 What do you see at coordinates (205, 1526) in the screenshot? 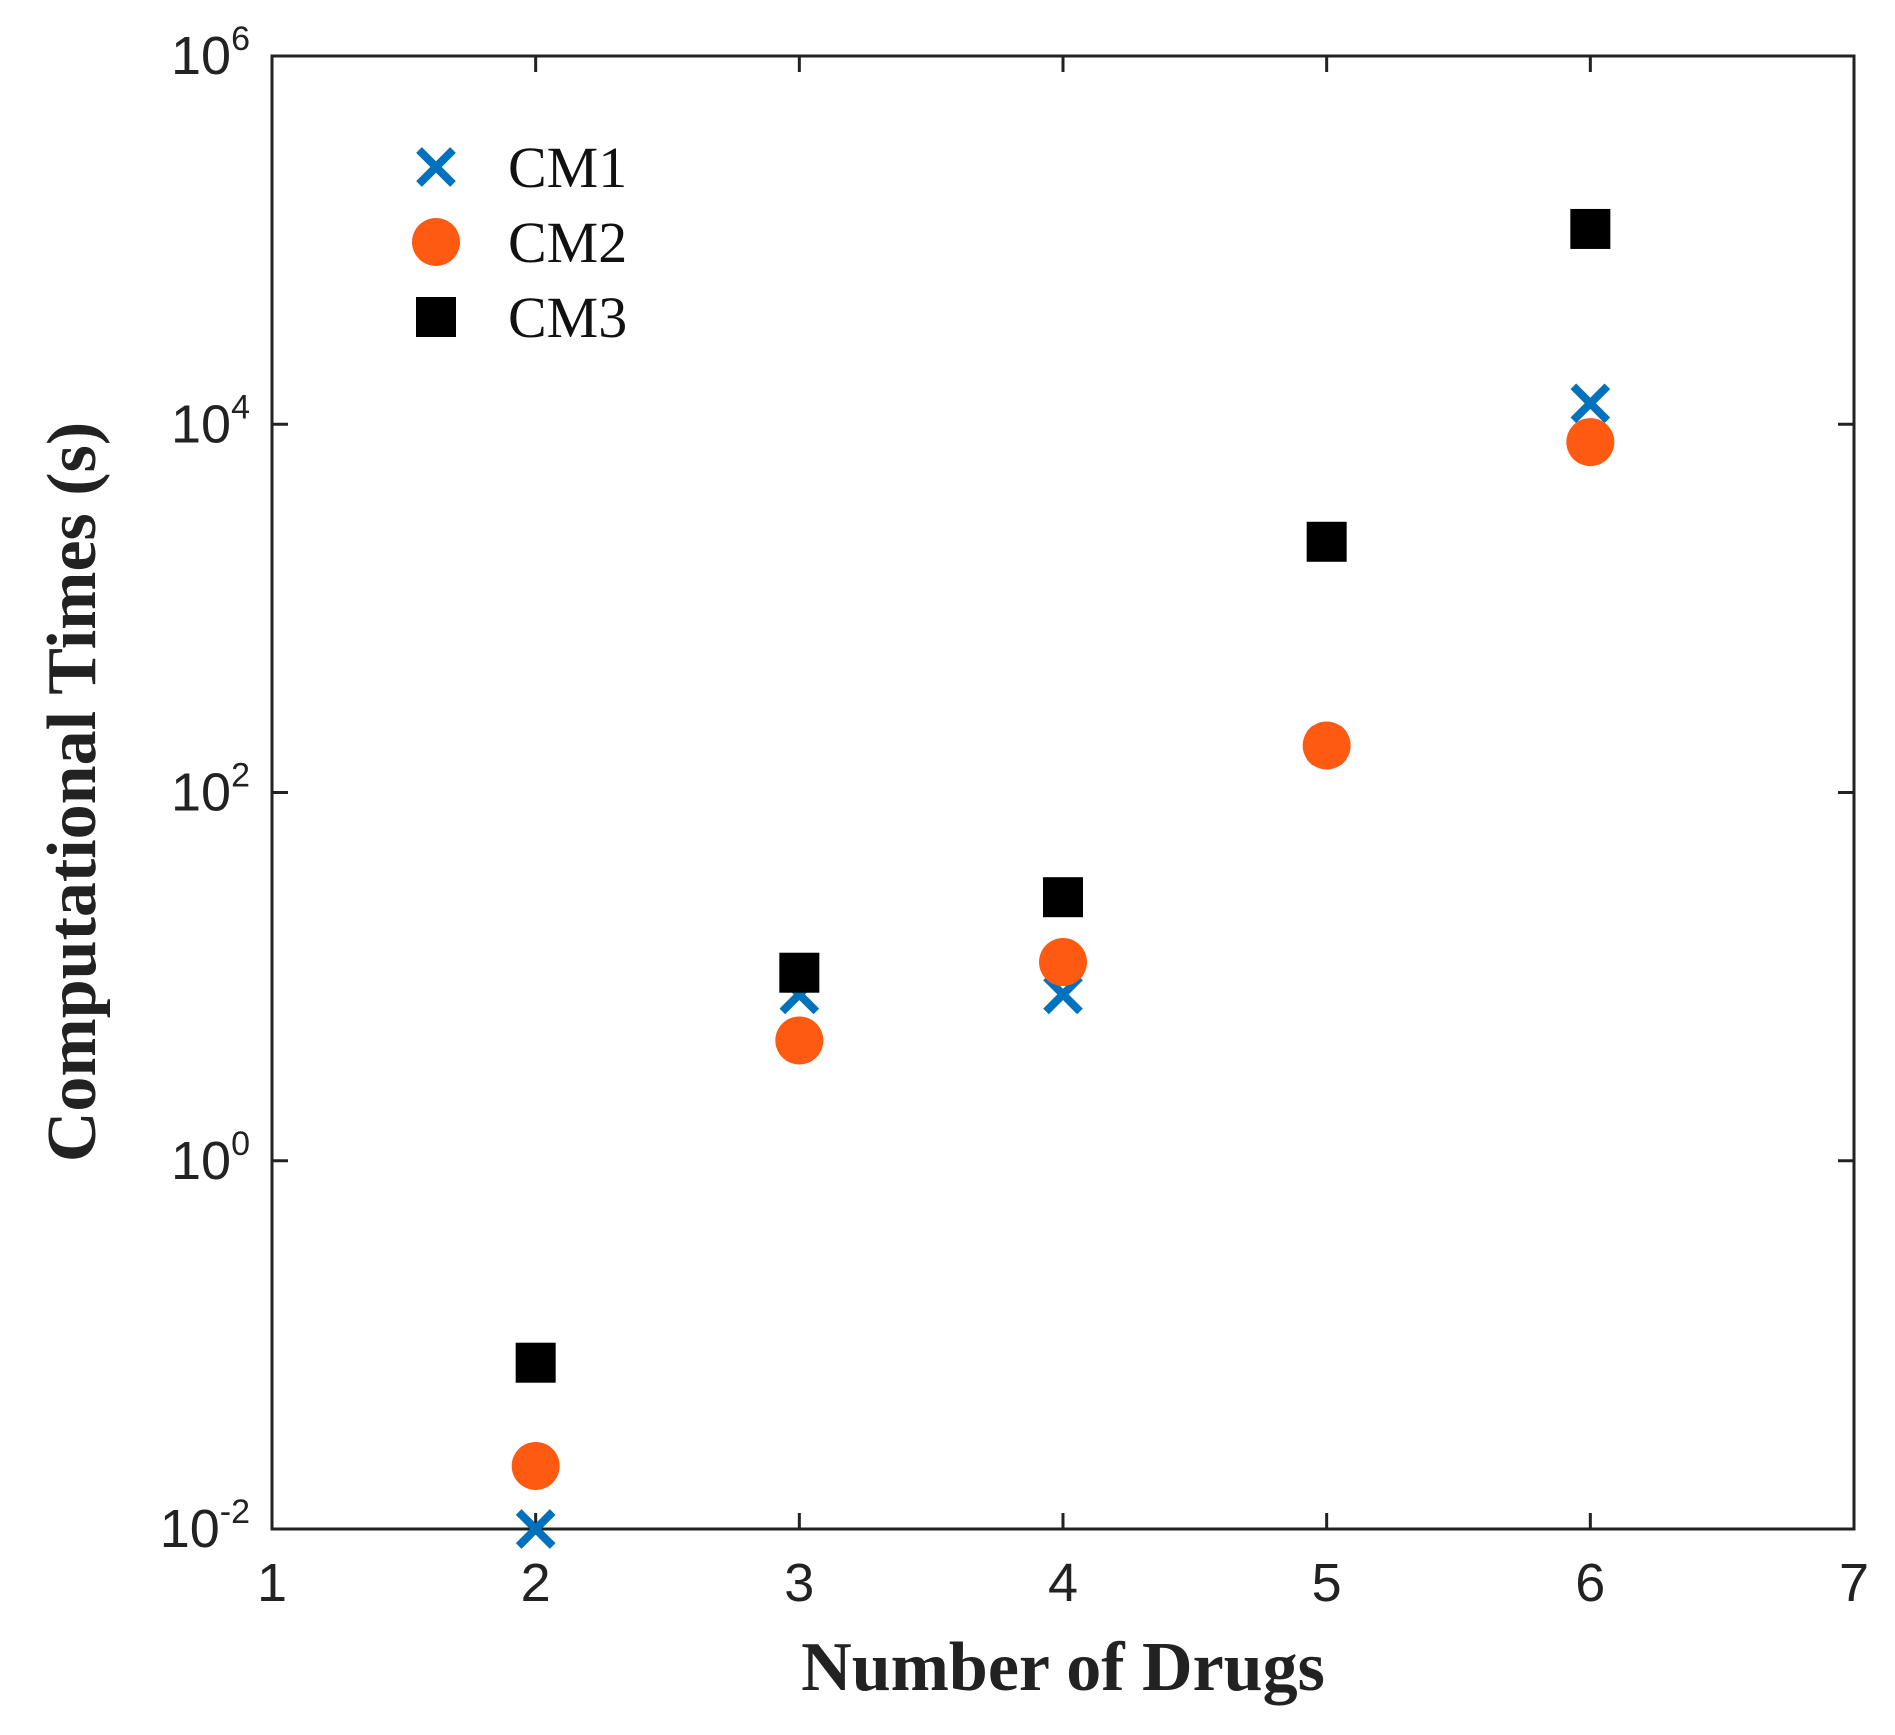
I see `y-tick-label: 10⁻²` at bounding box center [205, 1526].